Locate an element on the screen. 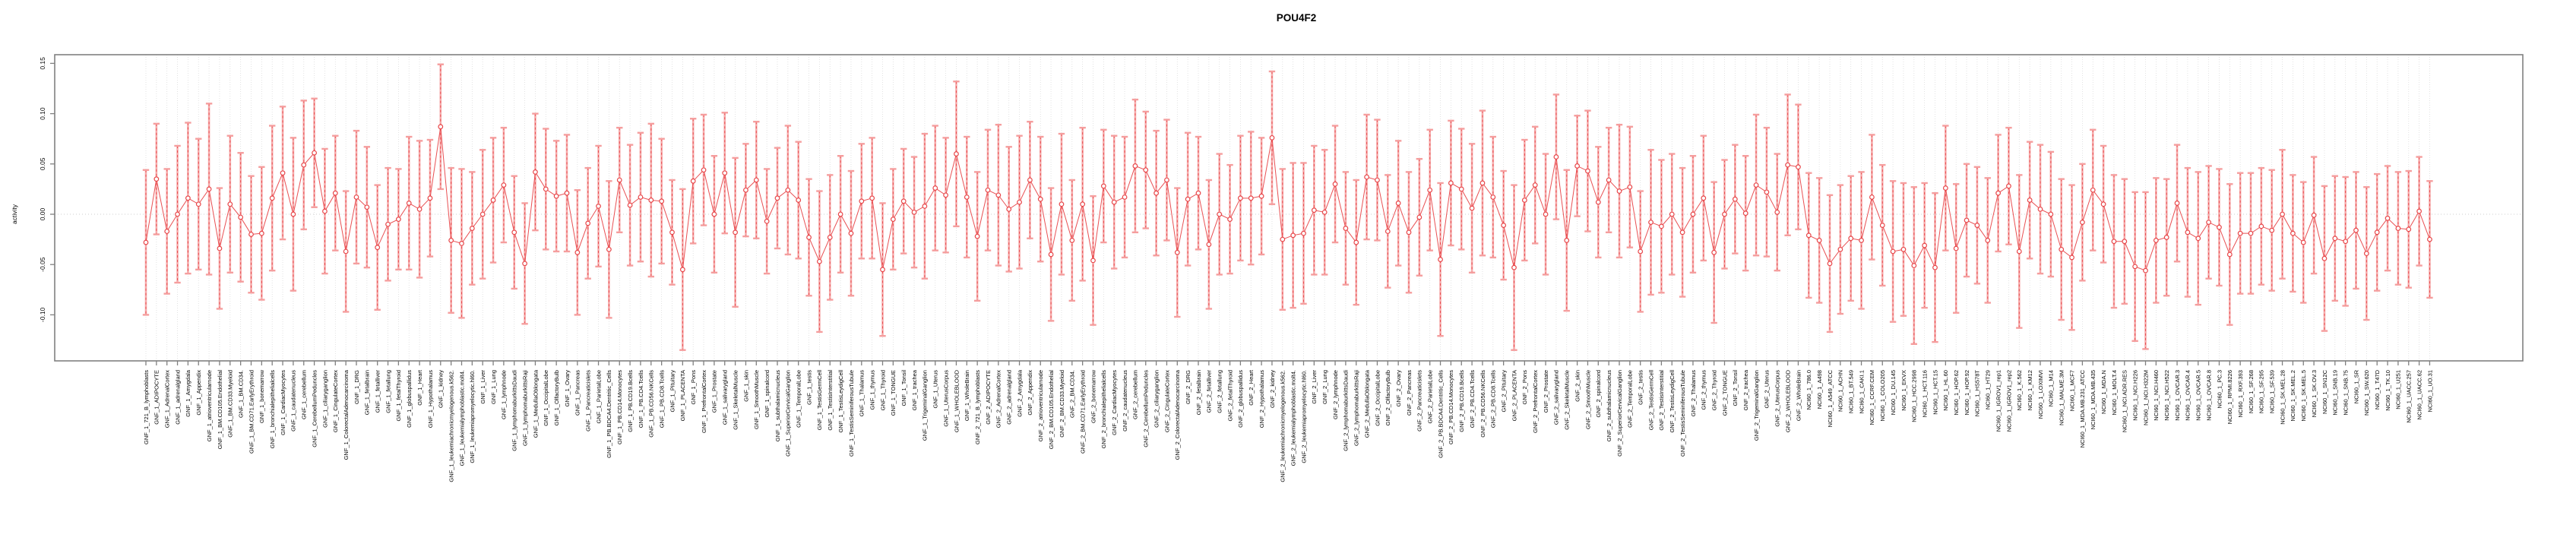  x-tick-label: NCI60_1_IGROV1_rep1 is located at coordinates (1999, 401).